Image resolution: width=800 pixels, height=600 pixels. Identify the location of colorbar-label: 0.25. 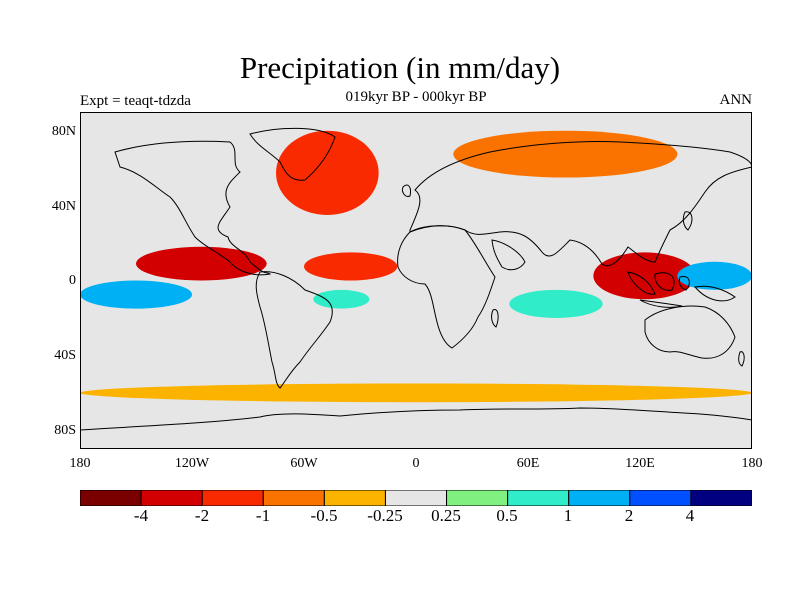
(446, 515).